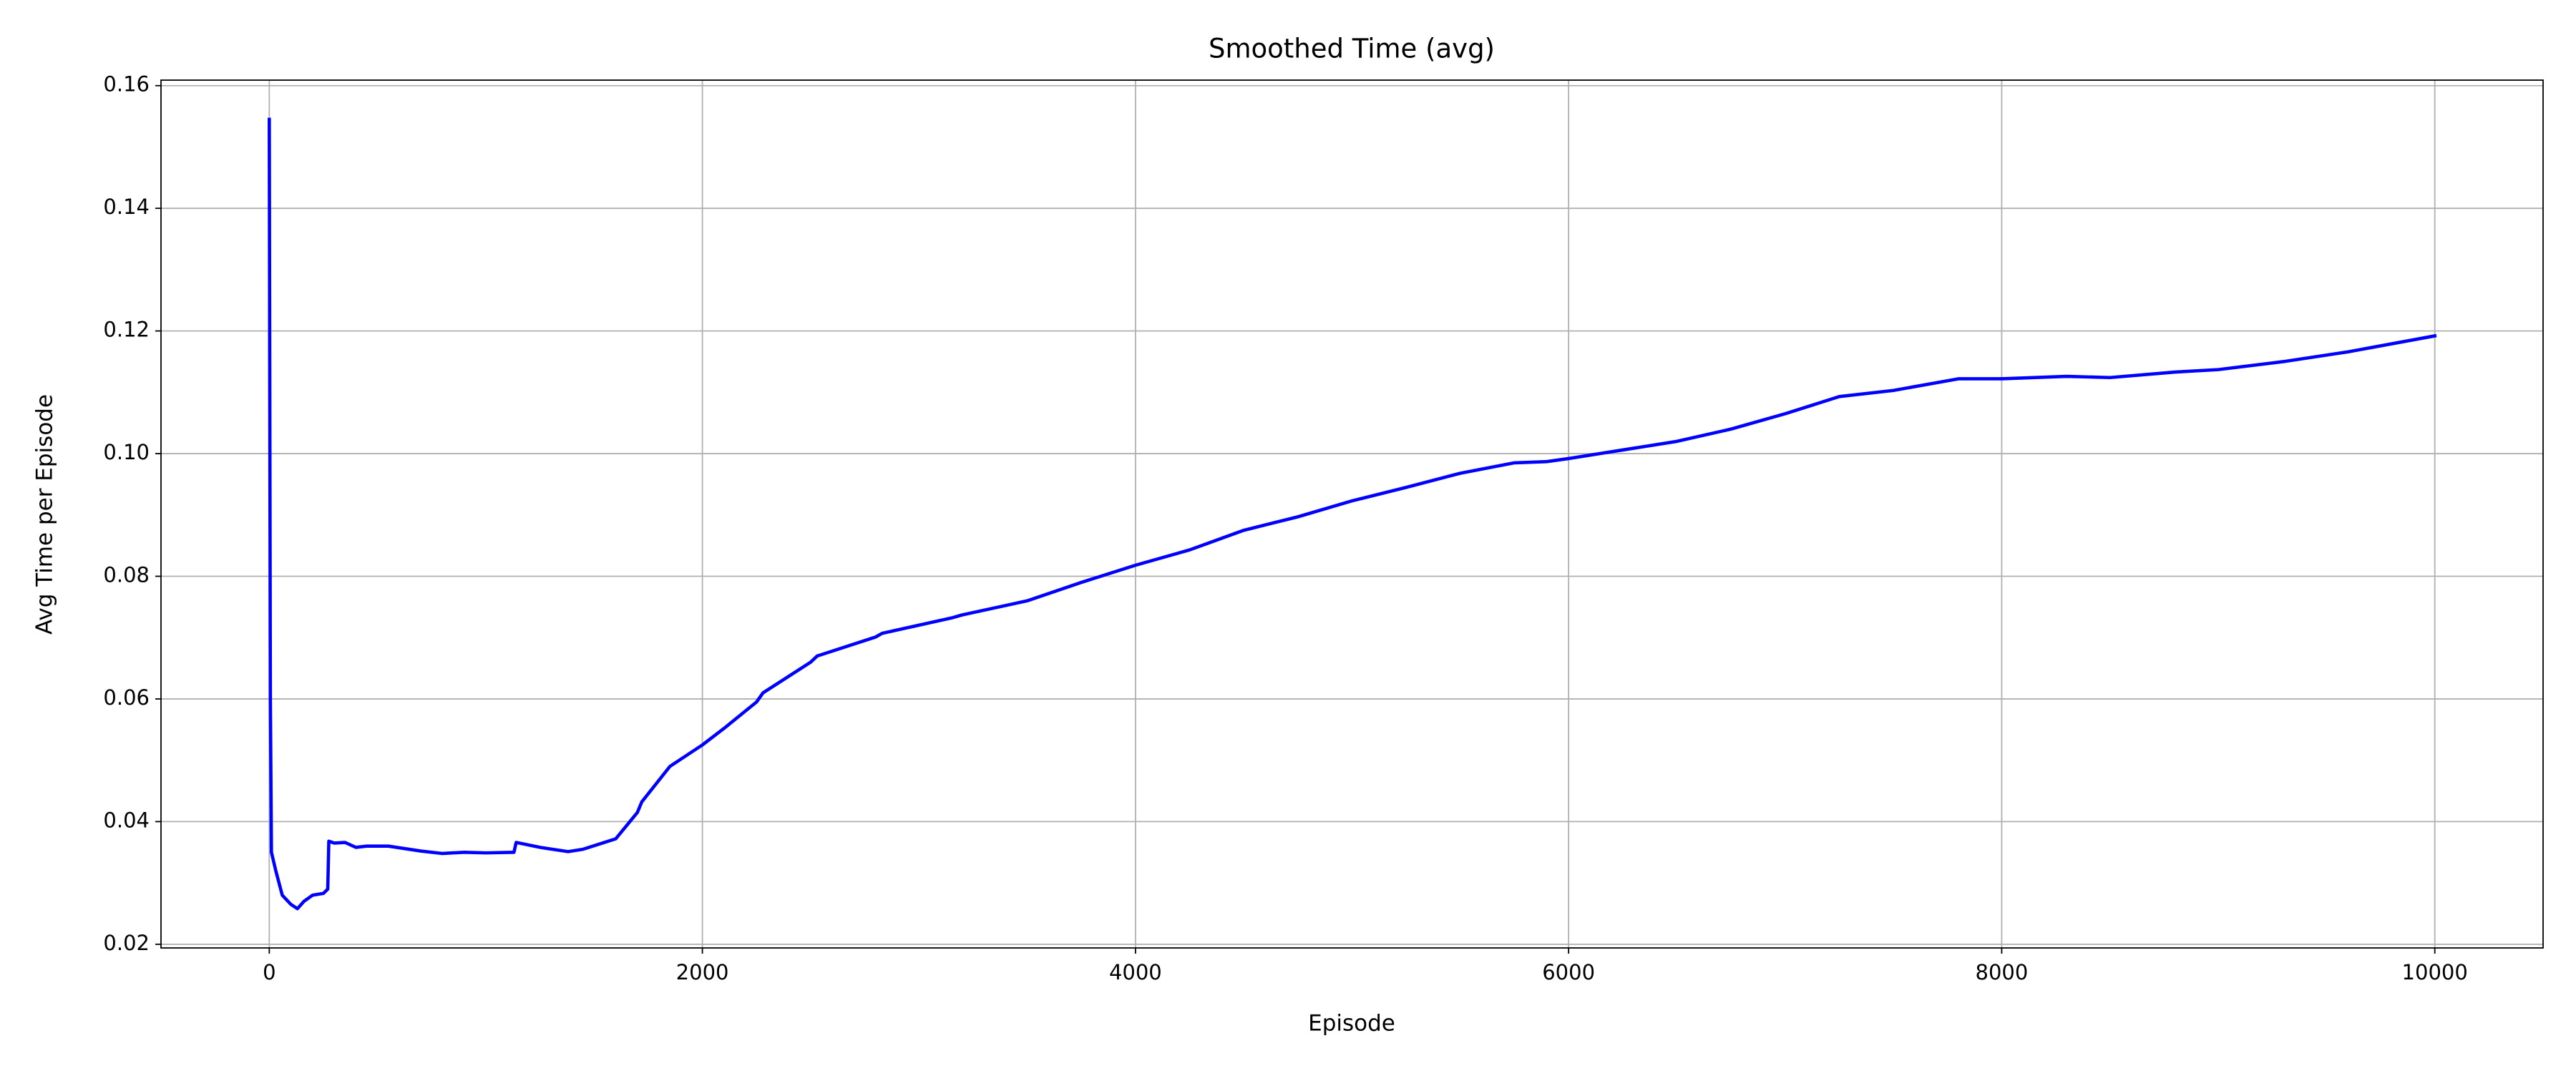  What do you see at coordinates (1135, 972) in the screenshot?
I see `x-tick-label: 4000` at bounding box center [1135, 972].